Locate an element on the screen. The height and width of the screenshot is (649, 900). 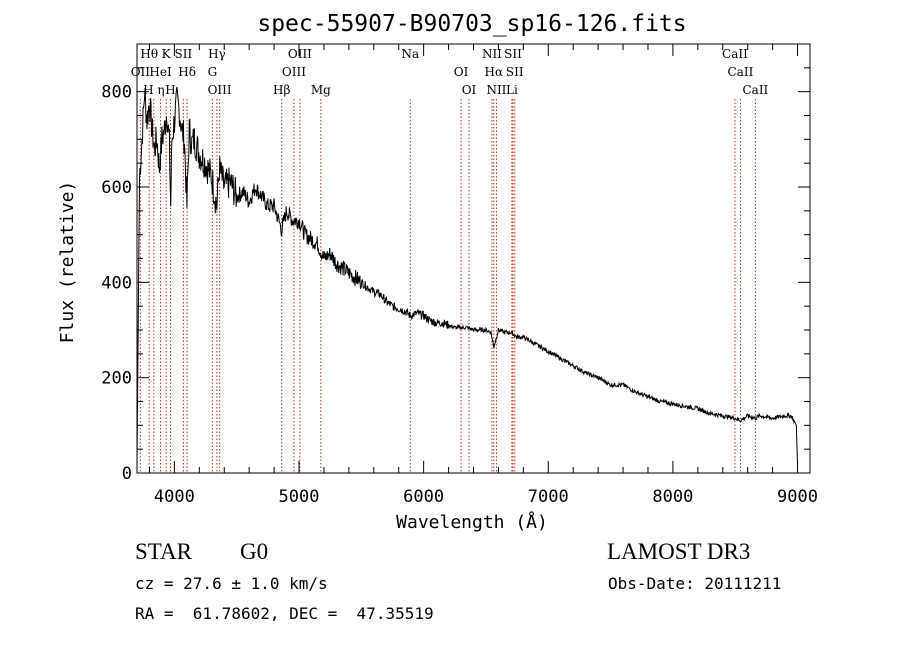
object-subclass: G0 is located at coordinates (254, 551).